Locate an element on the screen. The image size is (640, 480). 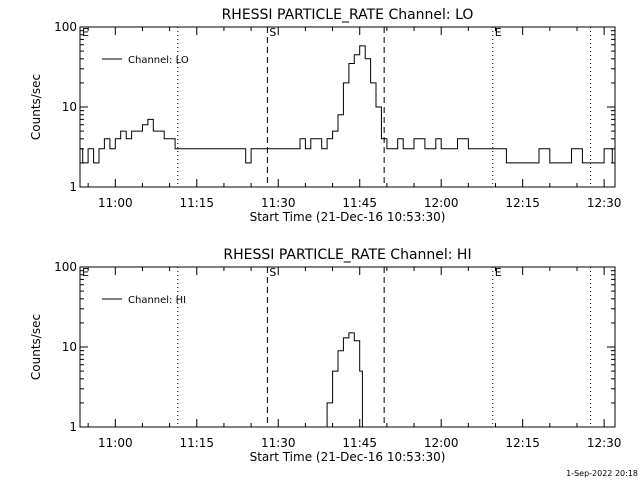
legend-label: Channel: HI is located at coordinates (157, 300).